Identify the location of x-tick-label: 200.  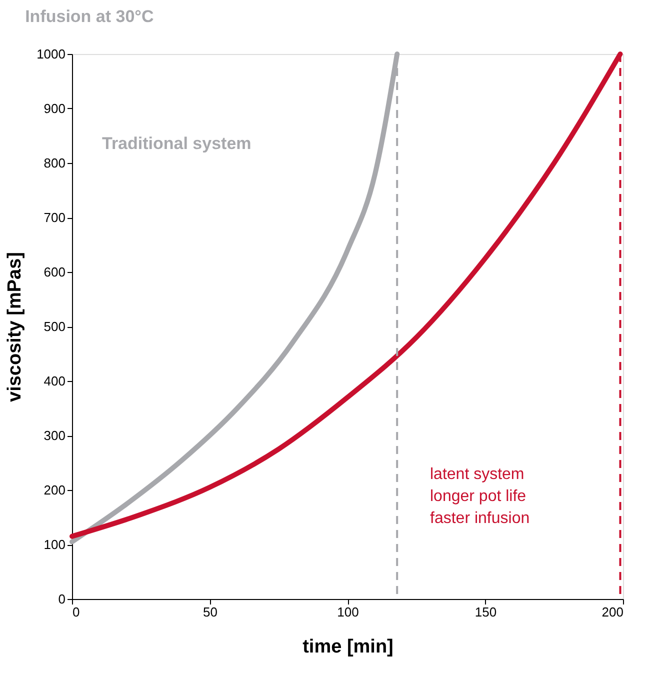
(613, 612).